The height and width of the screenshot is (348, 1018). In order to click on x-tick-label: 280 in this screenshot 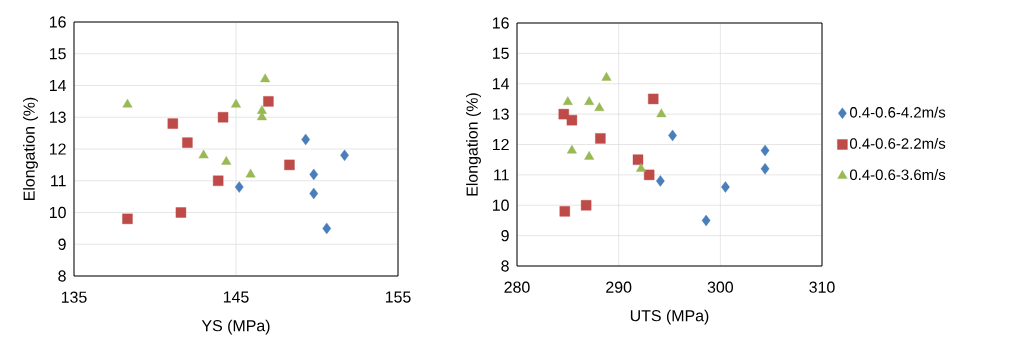, I will do `click(517, 287)`.